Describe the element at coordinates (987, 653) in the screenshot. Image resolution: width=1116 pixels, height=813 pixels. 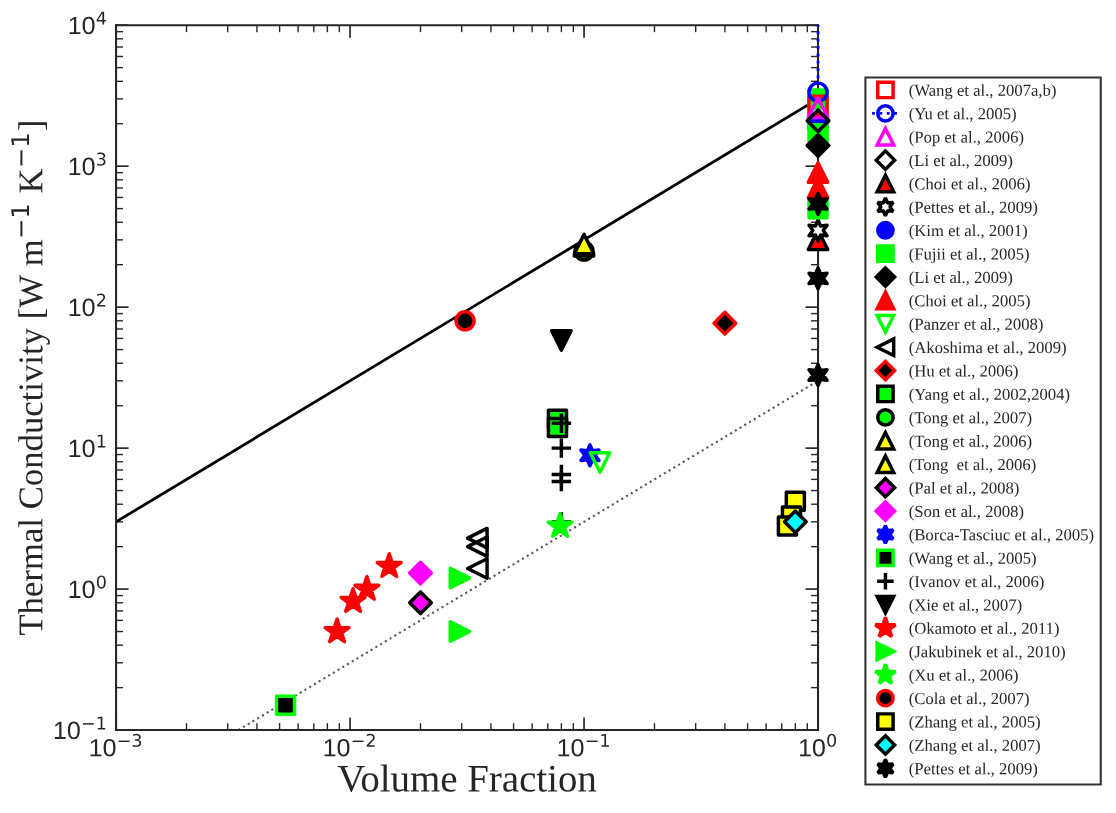
I see `legend-label: (Jakubinek et al., 2010)` at that location.